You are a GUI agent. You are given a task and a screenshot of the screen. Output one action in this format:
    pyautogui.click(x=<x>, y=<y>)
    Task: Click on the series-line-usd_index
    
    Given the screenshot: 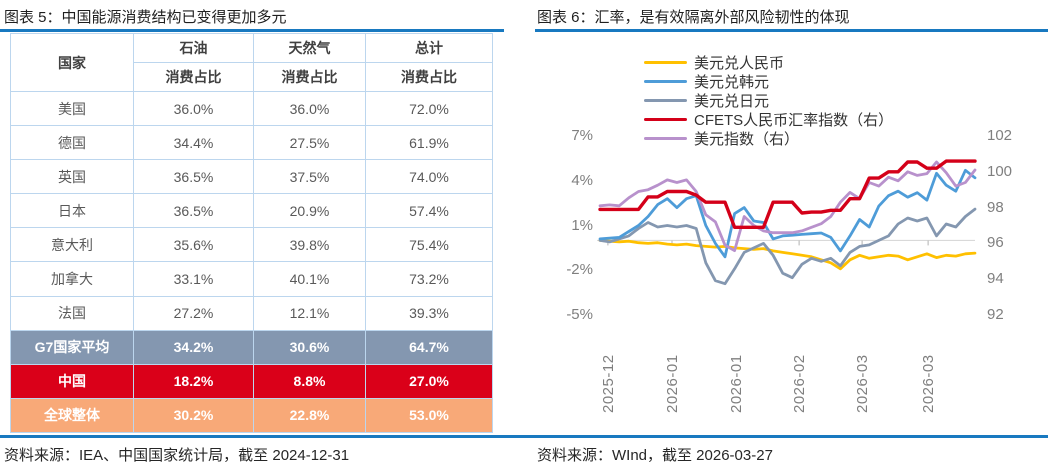 What is the action you would take?
    pyautogui.click(x=787, y=206)
    